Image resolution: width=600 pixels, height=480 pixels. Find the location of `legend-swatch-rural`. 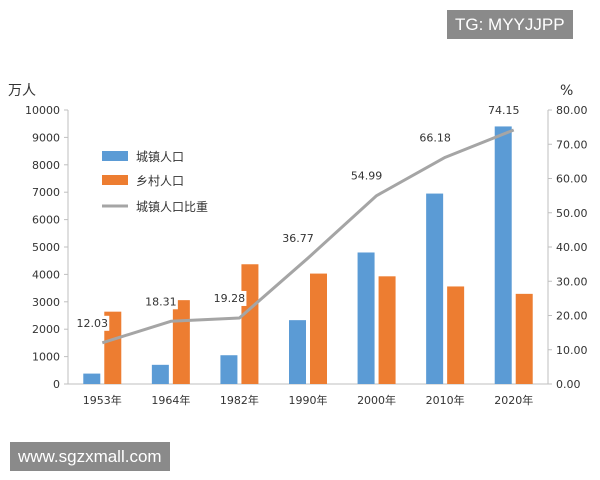

legend-swatch-rural is located at coordinates (115, 180).